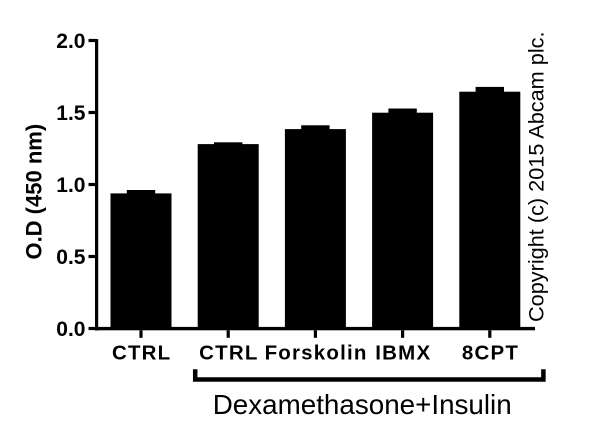 The width and height of the screenshot is (600, 440). Describe the element at coordinates (490, 353) in the screenshot. I see `svg-text: 8CPT` at that location.